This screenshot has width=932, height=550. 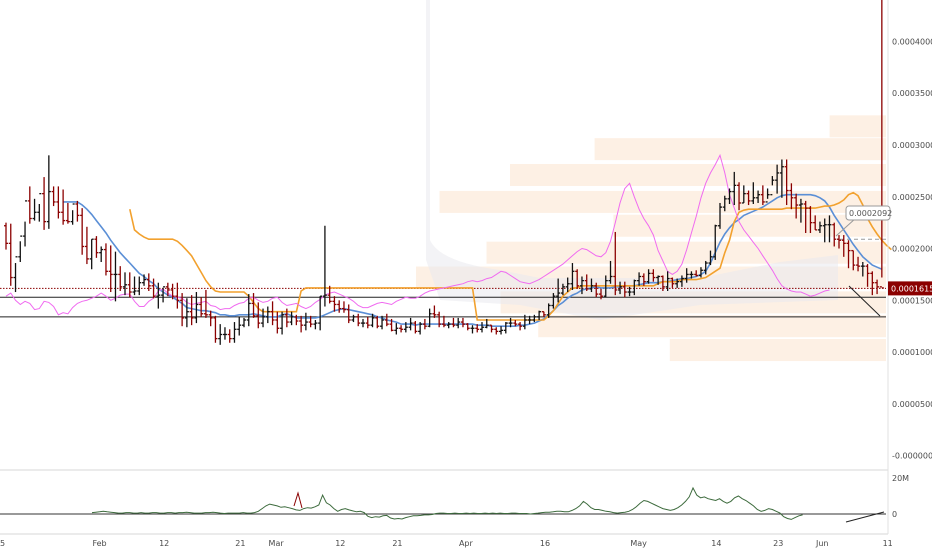 What do you see at coordinates (868, 213) in the screenshot?
I see `measure-price-label: 0.0002092` at bounding box center [868, 213].